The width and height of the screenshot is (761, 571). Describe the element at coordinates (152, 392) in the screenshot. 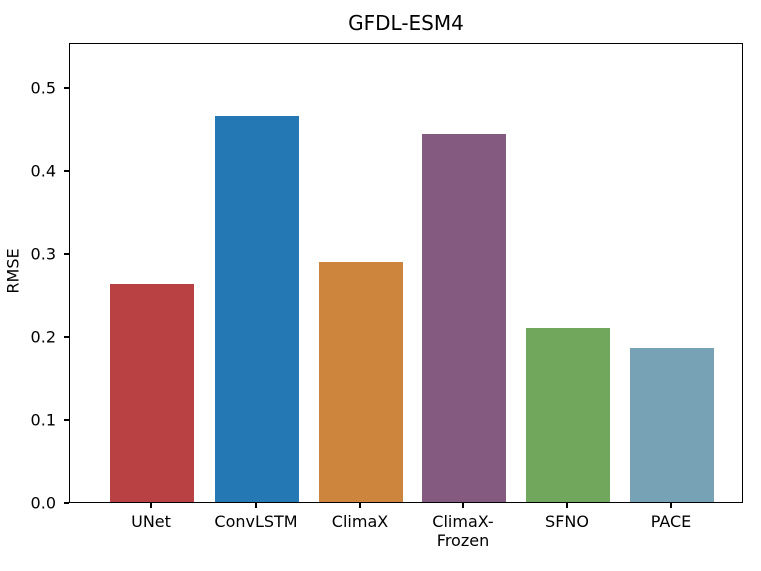

I see `bar-unet` at that location.